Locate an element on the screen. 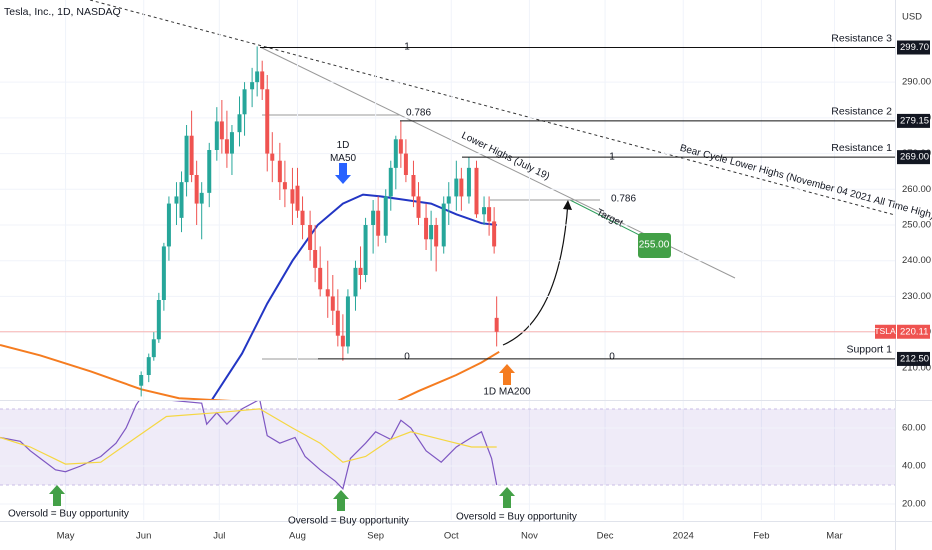  level-name: Resistance 1 is located at coordinates (861, 148).